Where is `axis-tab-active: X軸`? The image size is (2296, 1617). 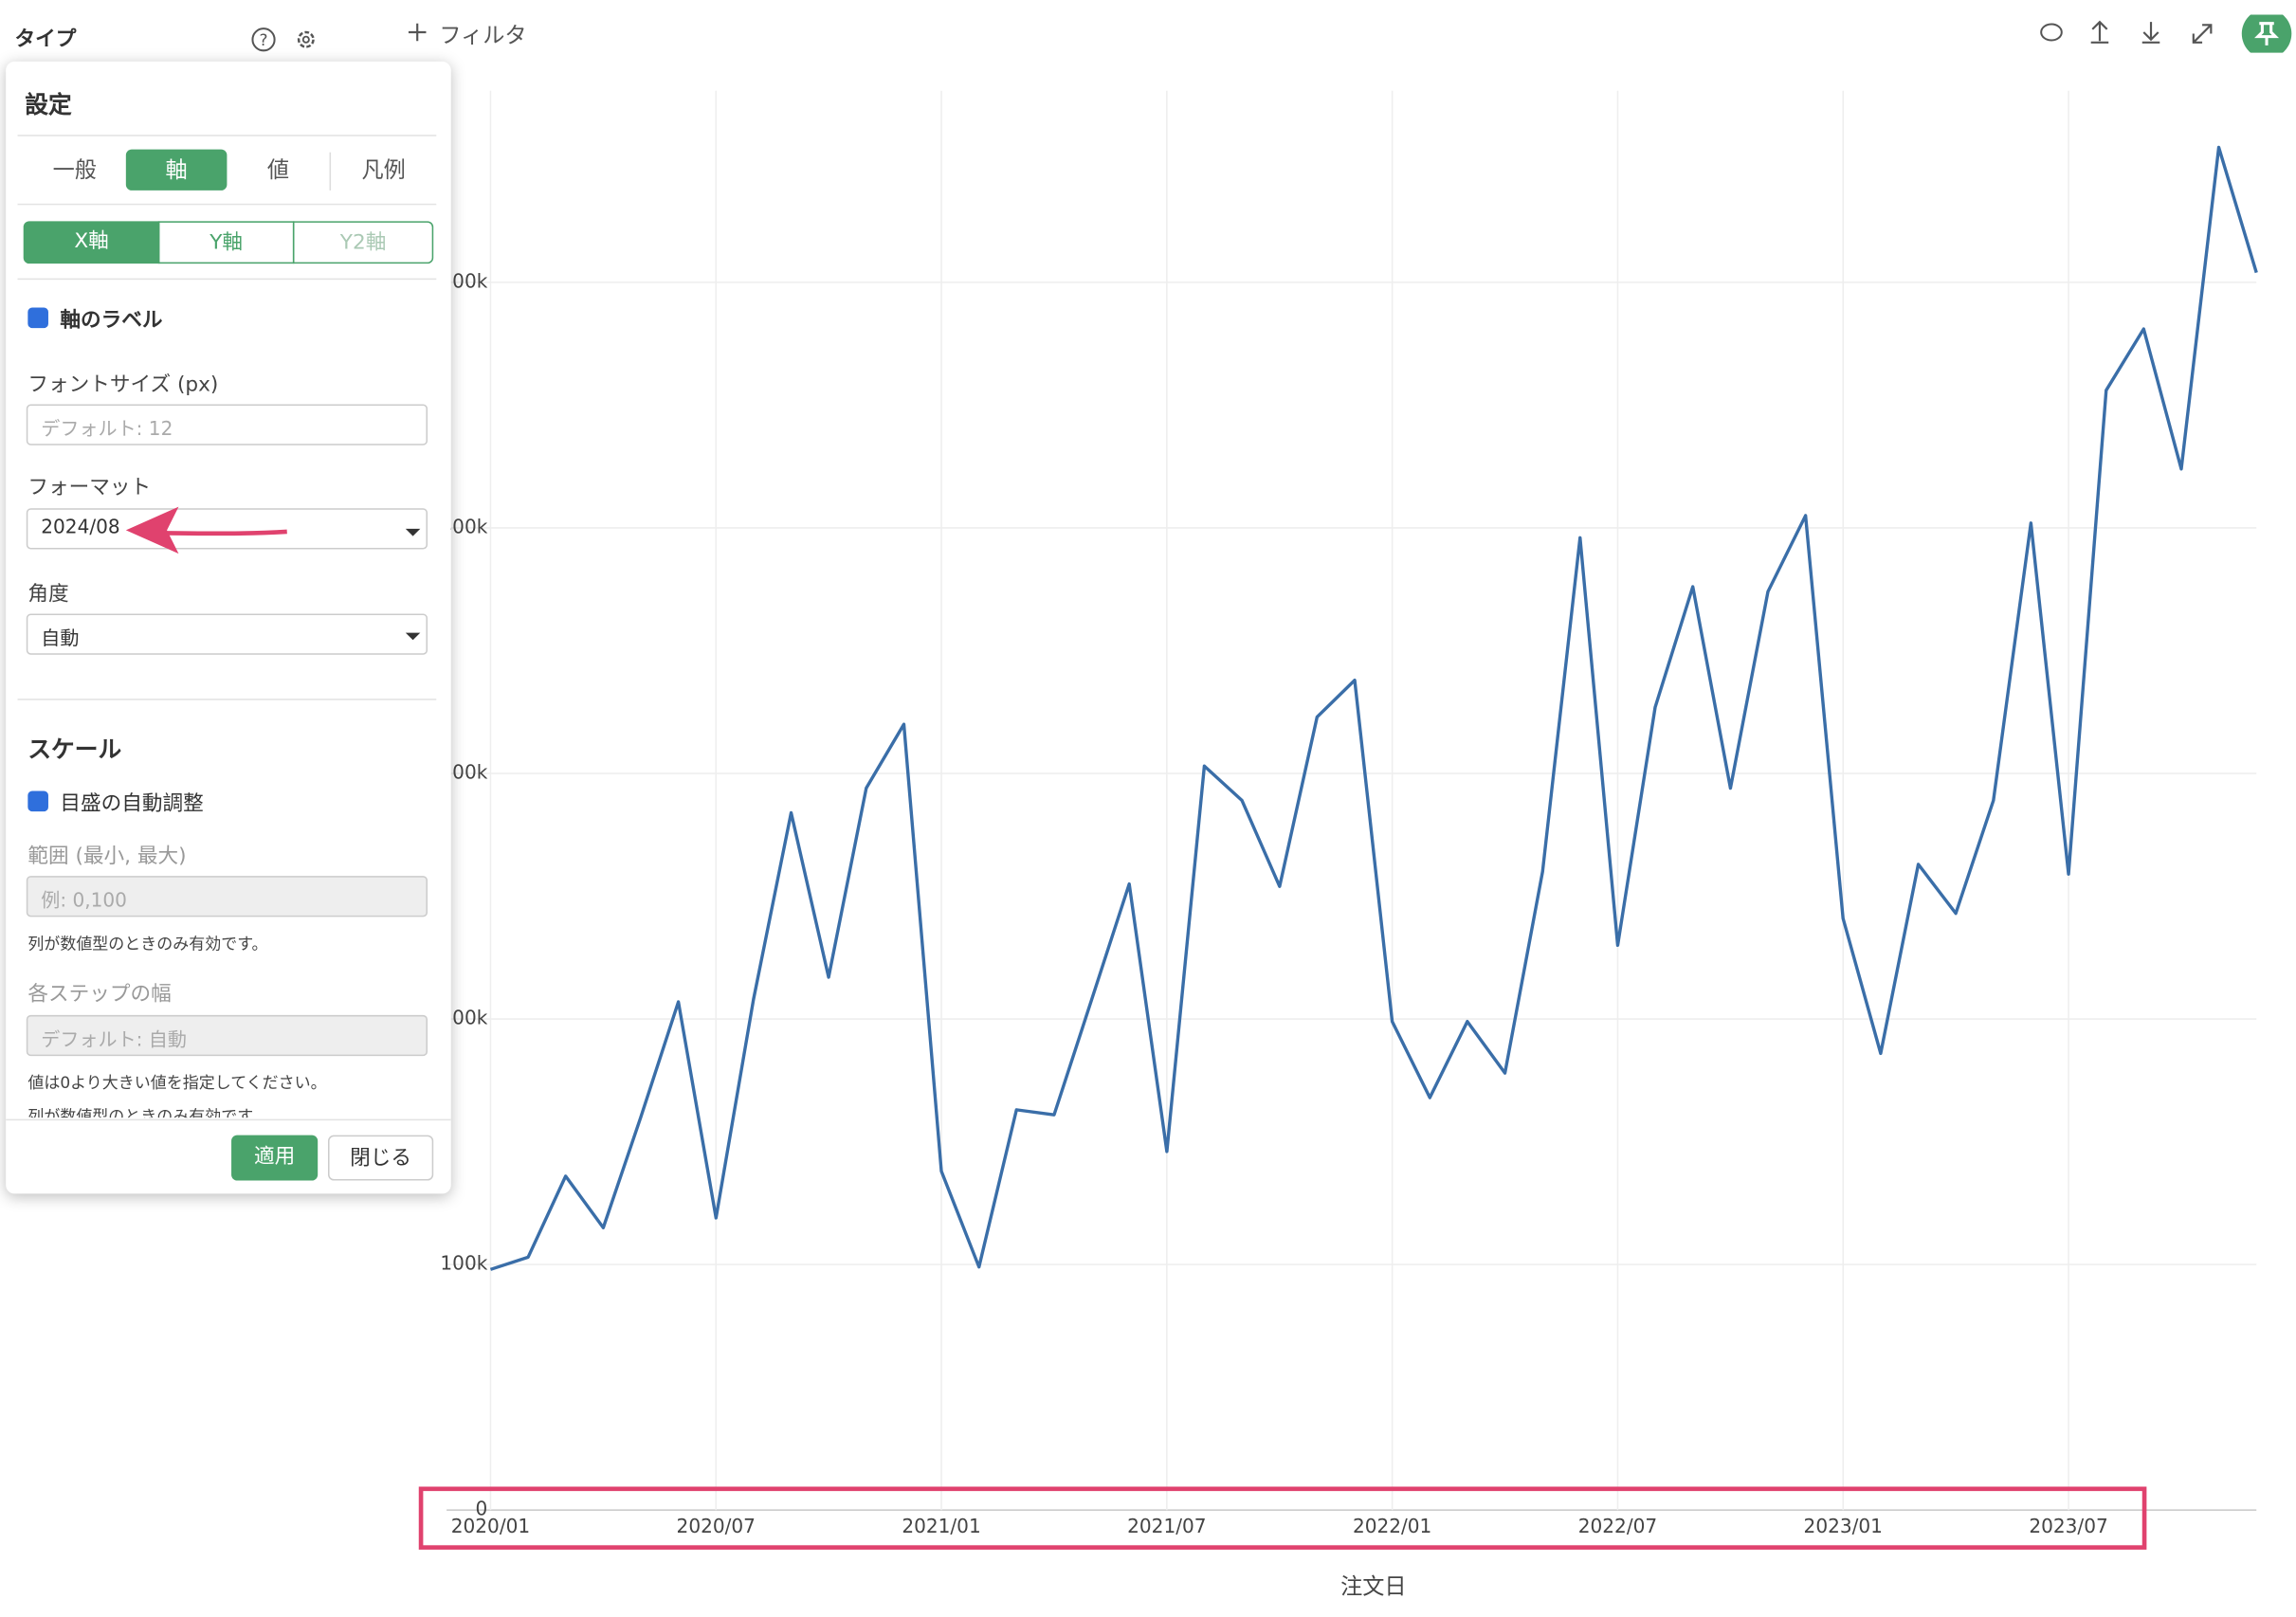 axis-tab-active: X軸 is located at coordinates (91, 242).